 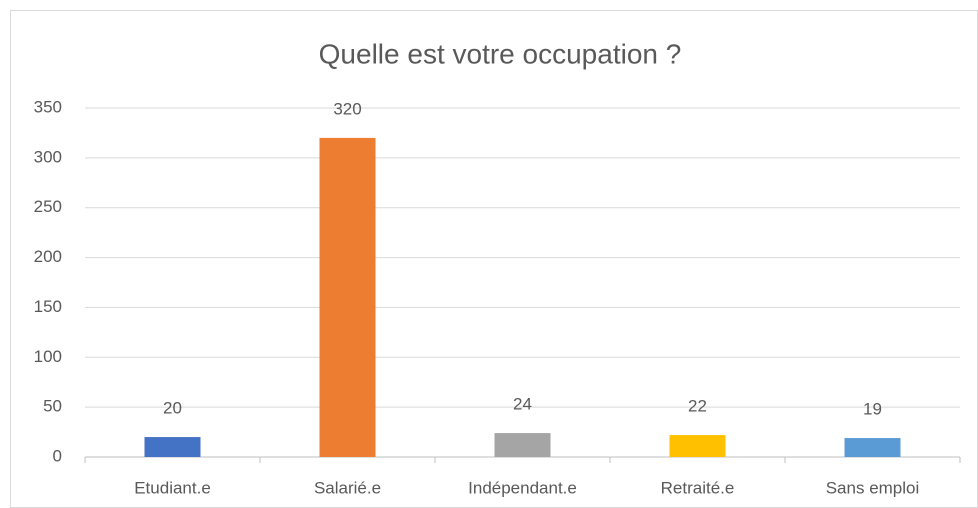 What do you see at coordinates (172, 487) in the screenshot?
I see `x-tick-label: Etudiant.e` at bounding box center [172, 487].